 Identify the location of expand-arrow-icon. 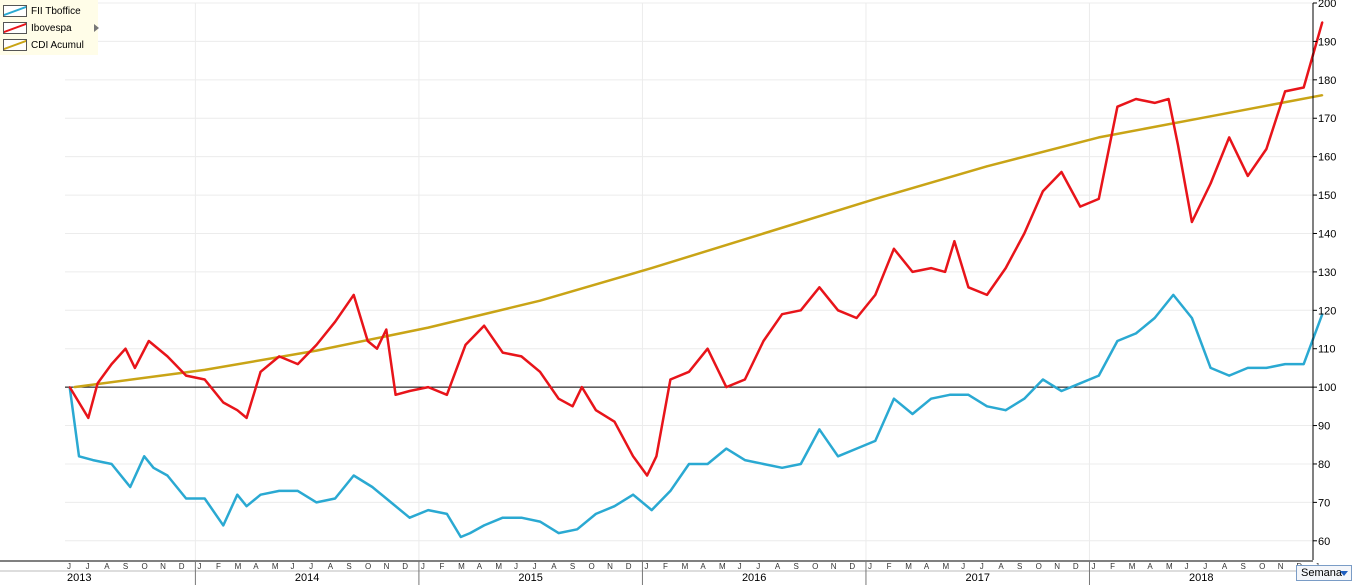
(96, 28).